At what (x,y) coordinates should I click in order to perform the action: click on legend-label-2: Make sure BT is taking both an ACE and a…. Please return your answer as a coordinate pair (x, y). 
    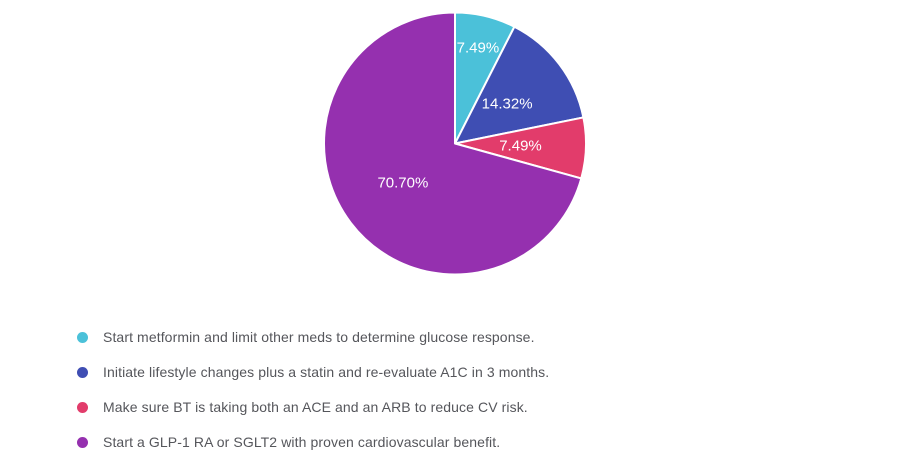
    Looking at the image, I should click on (315, 407).